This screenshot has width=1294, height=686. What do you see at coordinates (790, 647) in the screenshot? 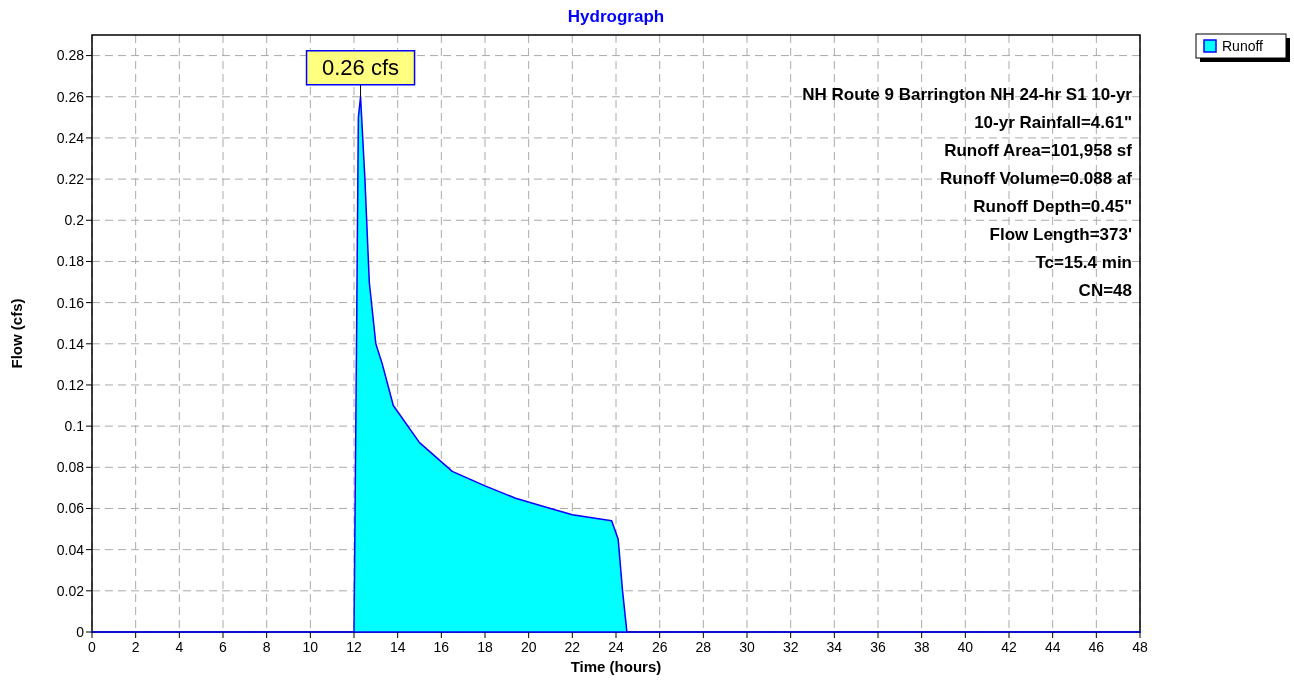
I see `x-tick-label: 32` at bounding box center [790, 647].